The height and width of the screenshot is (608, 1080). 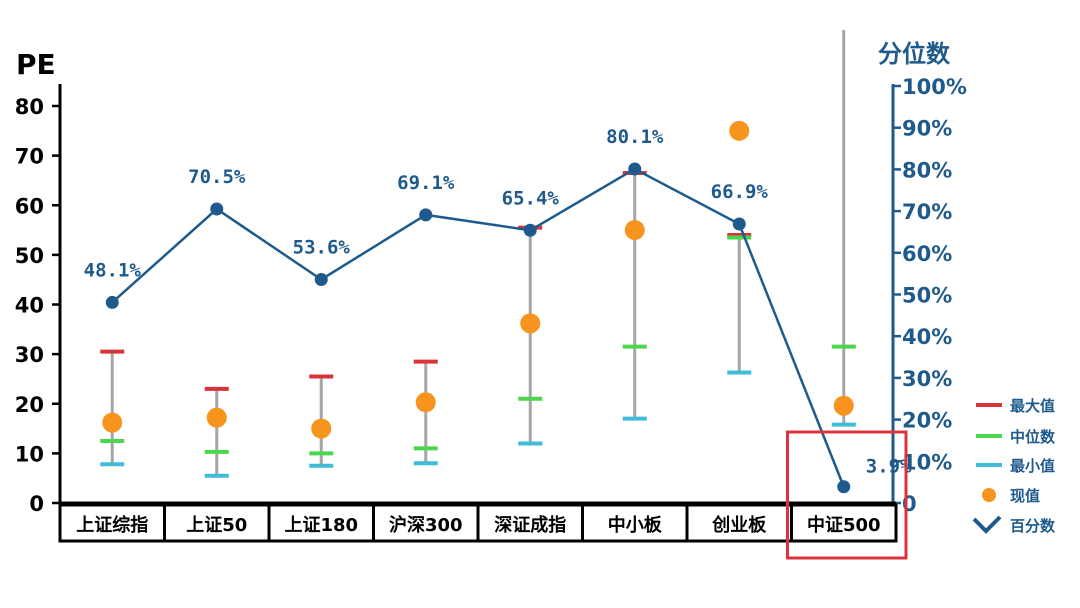 I want to click on left-tick-label: 30, so click(x=29, y=355).